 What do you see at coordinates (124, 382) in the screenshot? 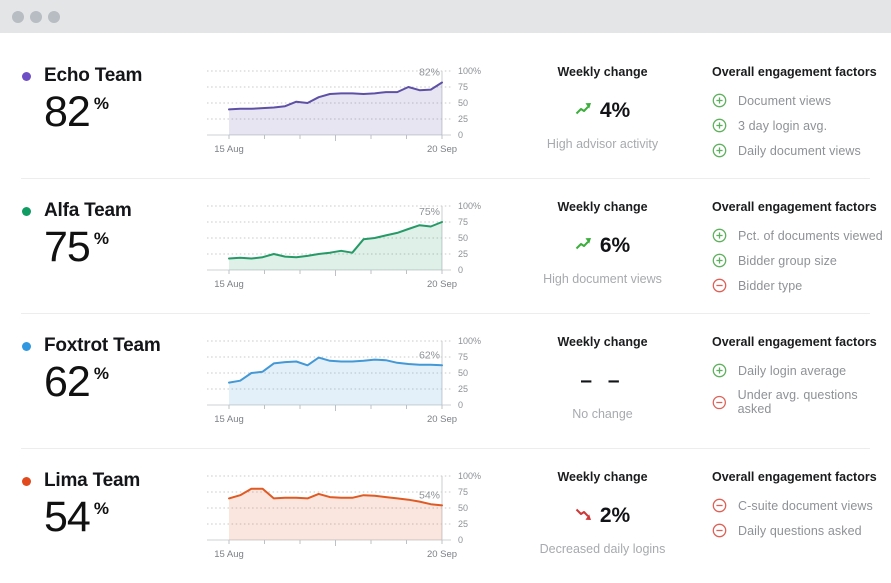
I see `team-score: 62%` at bounding box center [124, 382].